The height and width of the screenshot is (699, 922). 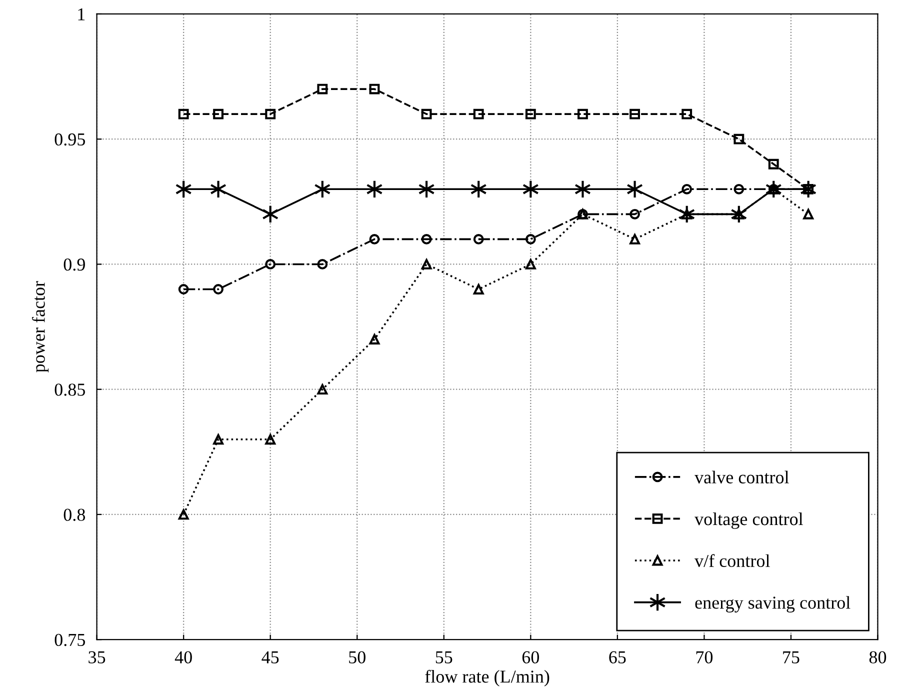 I want to click on x-tick-label: 65, so click(x=617, y=657).